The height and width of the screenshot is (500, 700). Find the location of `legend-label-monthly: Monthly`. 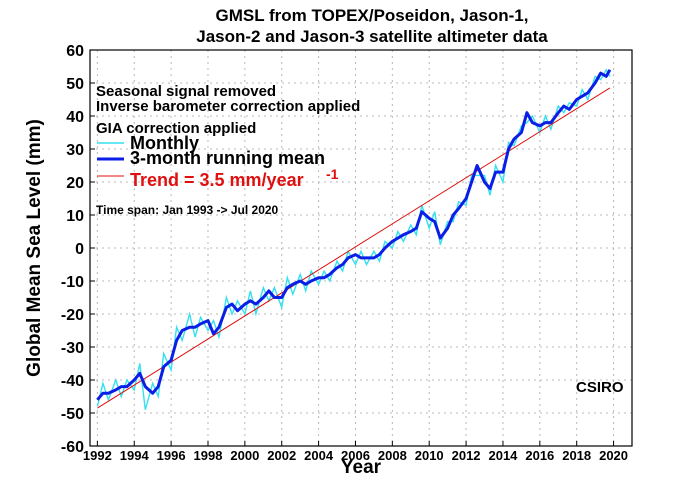

legend-label-monthly: Monthly is located at coordinates (164, 143).